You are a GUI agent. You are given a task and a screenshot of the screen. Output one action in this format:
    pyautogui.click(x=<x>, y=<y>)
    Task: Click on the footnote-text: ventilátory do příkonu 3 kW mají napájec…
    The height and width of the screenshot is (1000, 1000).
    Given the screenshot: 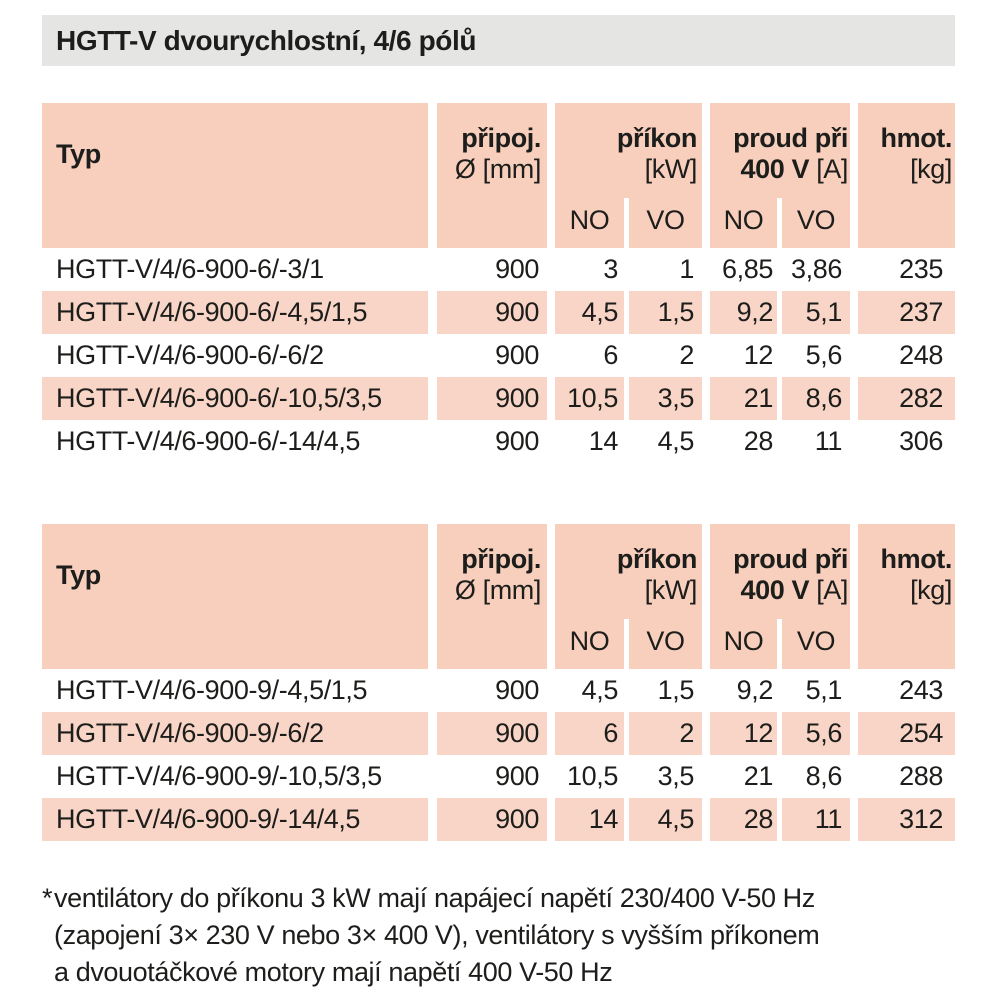 What is the action you would take?
    pyautogui.click(x=504, y=935)
    